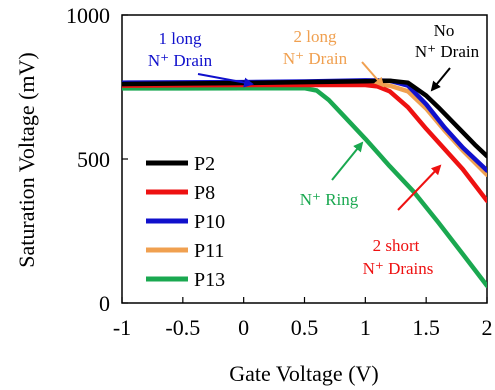  What do you see at coordinates (419, 187) in the screenshot?
I see `annotation-2-short-arrow` at bounding box center [419, 187].